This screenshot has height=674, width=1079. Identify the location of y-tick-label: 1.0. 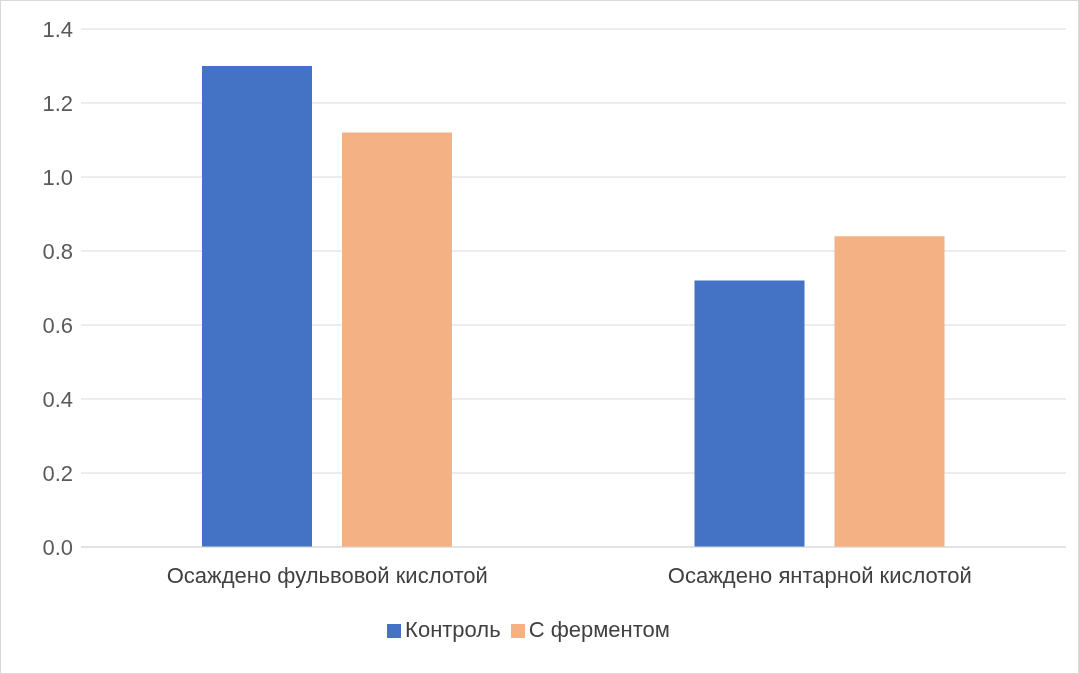
(57, 177).